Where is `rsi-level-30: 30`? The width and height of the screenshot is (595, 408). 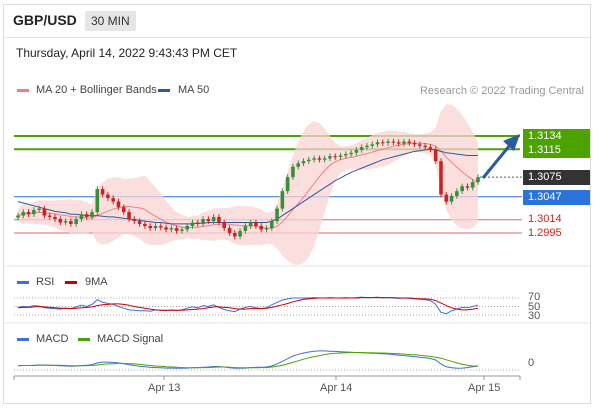
rsi-level-30: 30 is located at coordinates (534, 316).